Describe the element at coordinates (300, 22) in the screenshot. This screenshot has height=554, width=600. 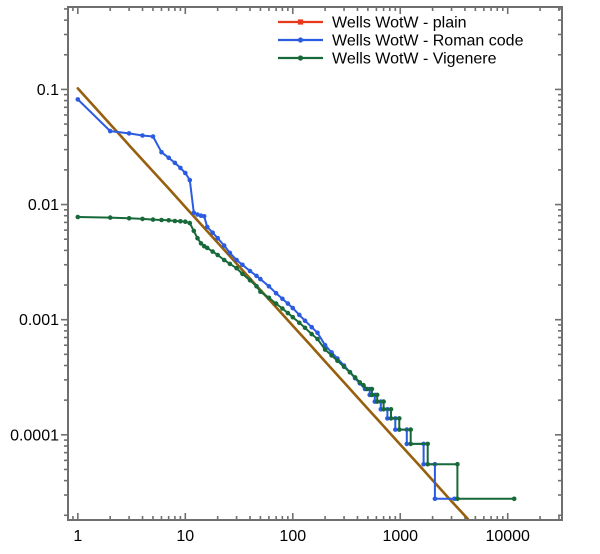
I see `legend-swatch-marker-wells-wotw-plain` at that location.